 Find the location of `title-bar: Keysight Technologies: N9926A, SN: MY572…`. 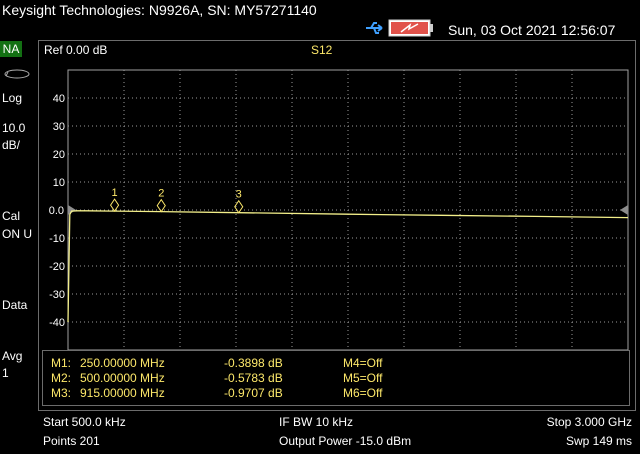

title-bar: Keysight Technologies: N9926A, SN: MY572… is located at coordinates (320, 20).